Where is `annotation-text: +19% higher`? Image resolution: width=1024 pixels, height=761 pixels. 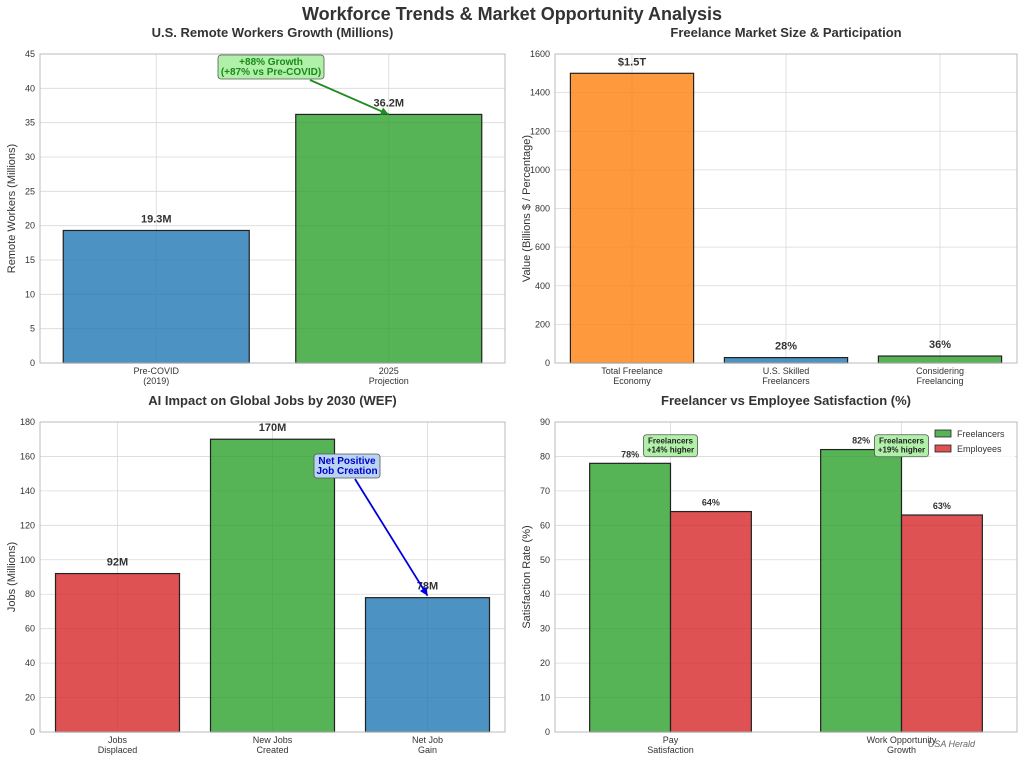 annotation-text: +19% higher is located at coordinates (901, 450).